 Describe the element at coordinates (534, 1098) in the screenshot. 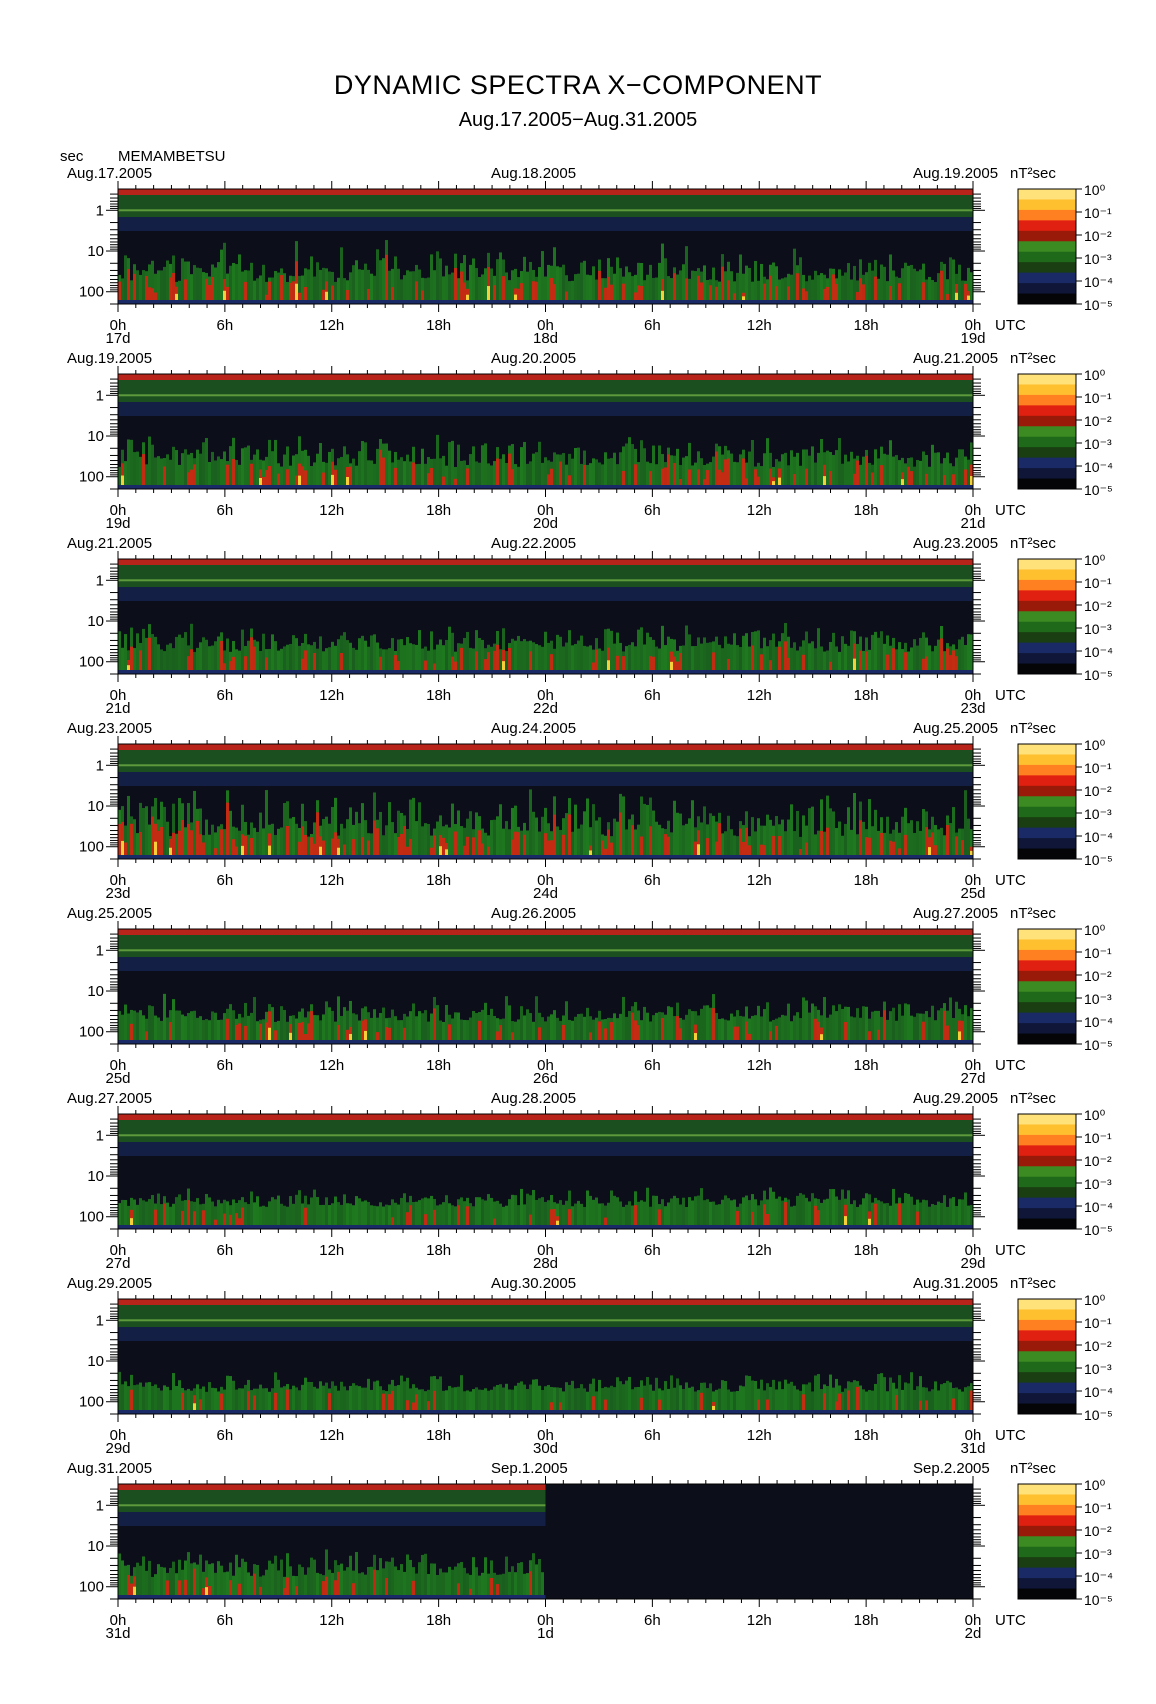

I see `panel-mid-date: Aug.28.2005` at that location.